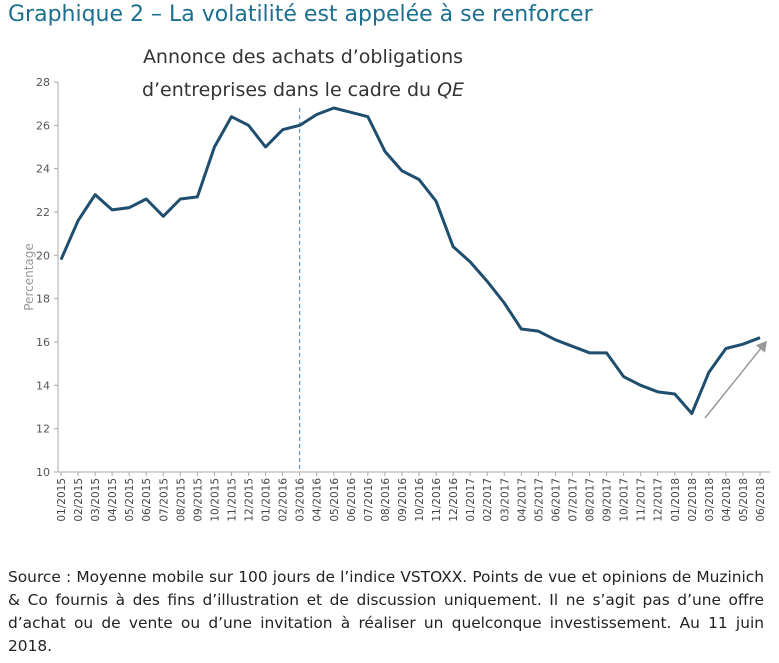  I want to click on x-tick-label: 09/2015, so click(198, 500).